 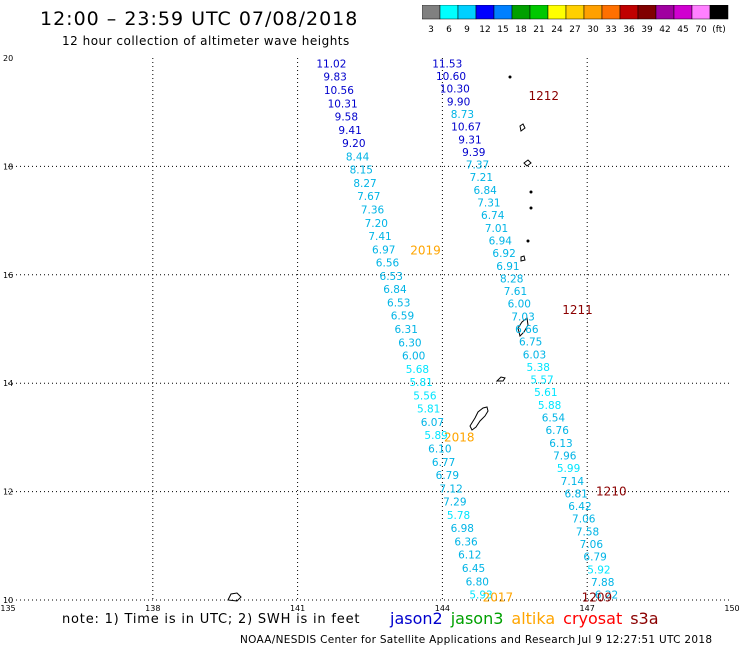 What do you see at coordinates (469, 556) in the screenshot?
I see `wave-height-value: 6.12` at bounding box center [469, 556].